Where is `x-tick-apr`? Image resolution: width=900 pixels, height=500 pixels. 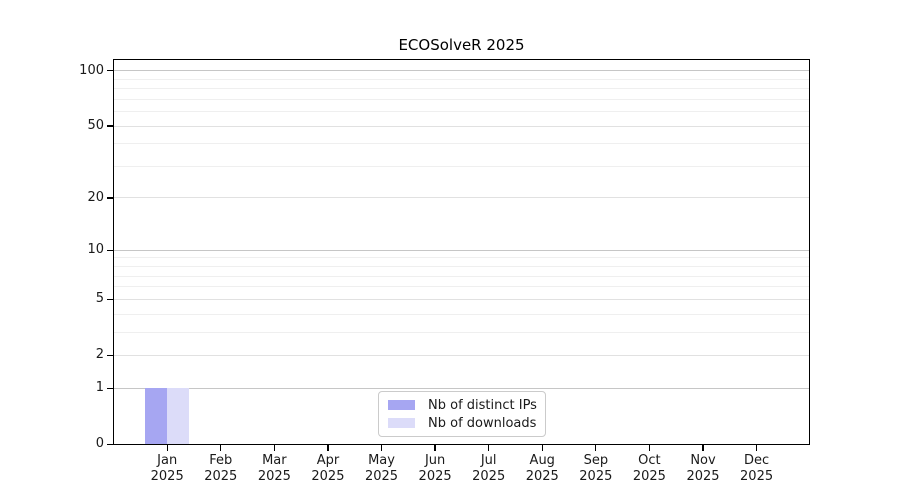
x-tick-apr is located at coordinates (328, 447).